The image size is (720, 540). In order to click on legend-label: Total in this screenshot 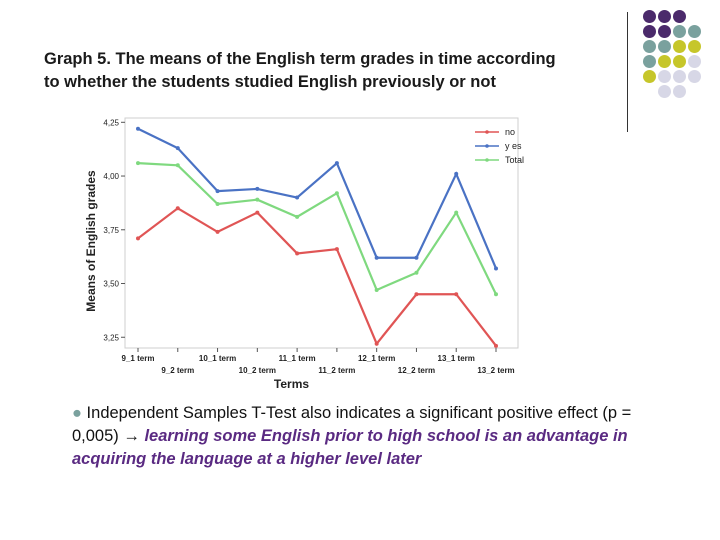, I will do `click(514, 160)`.